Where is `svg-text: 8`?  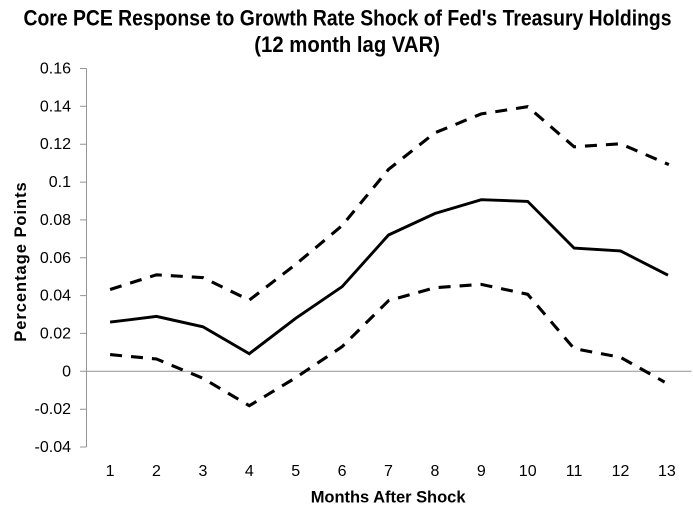 svg-text: 8 is located at coordinates (434, 471).